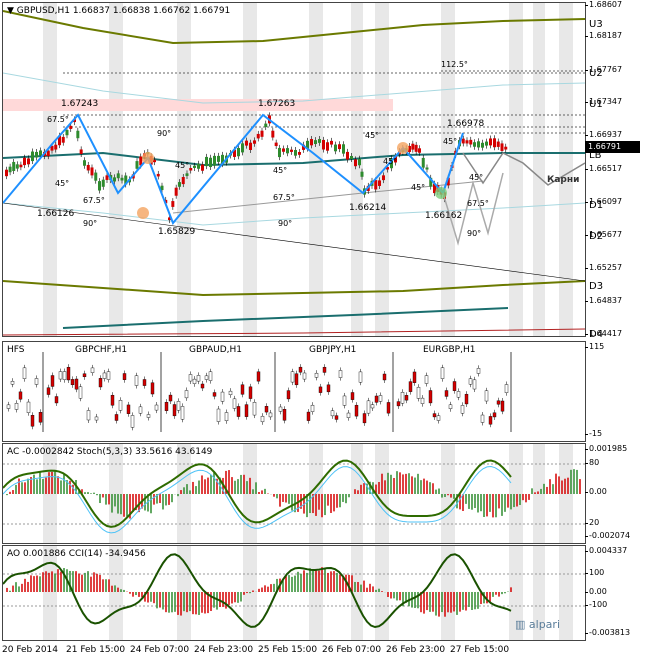  Describe the element at coordinates (80, 104) in the screenshot. I see `swing-high-label: 1.67243` at that location.